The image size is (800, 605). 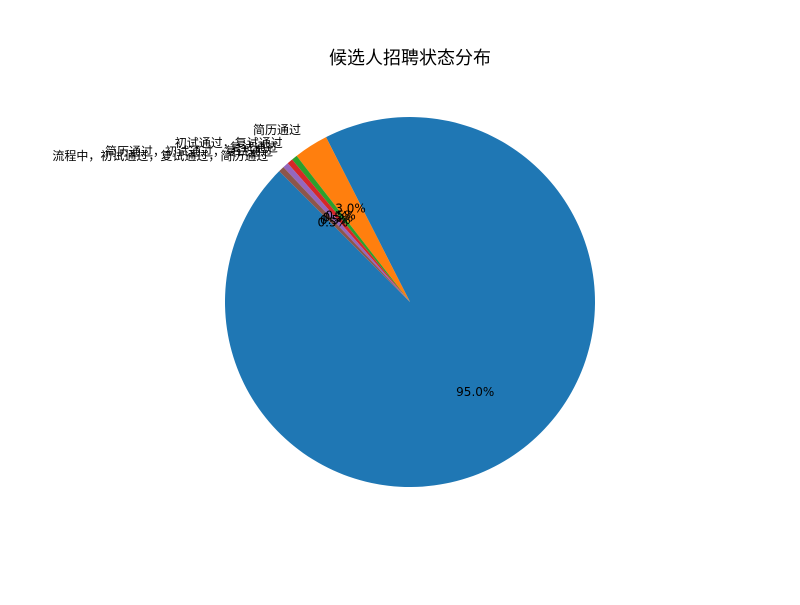 I want to click on chart-title: 候选人招聘状态分布, so click(x=410, y=58).